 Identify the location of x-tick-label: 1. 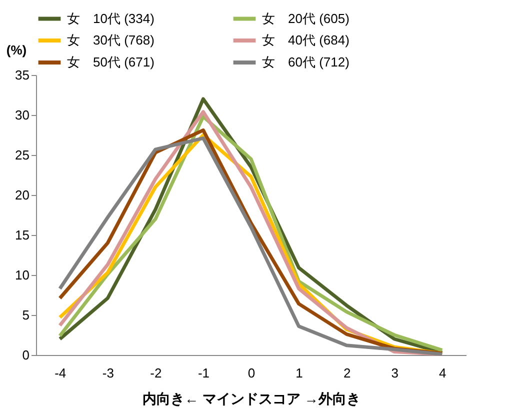
(299, 373).